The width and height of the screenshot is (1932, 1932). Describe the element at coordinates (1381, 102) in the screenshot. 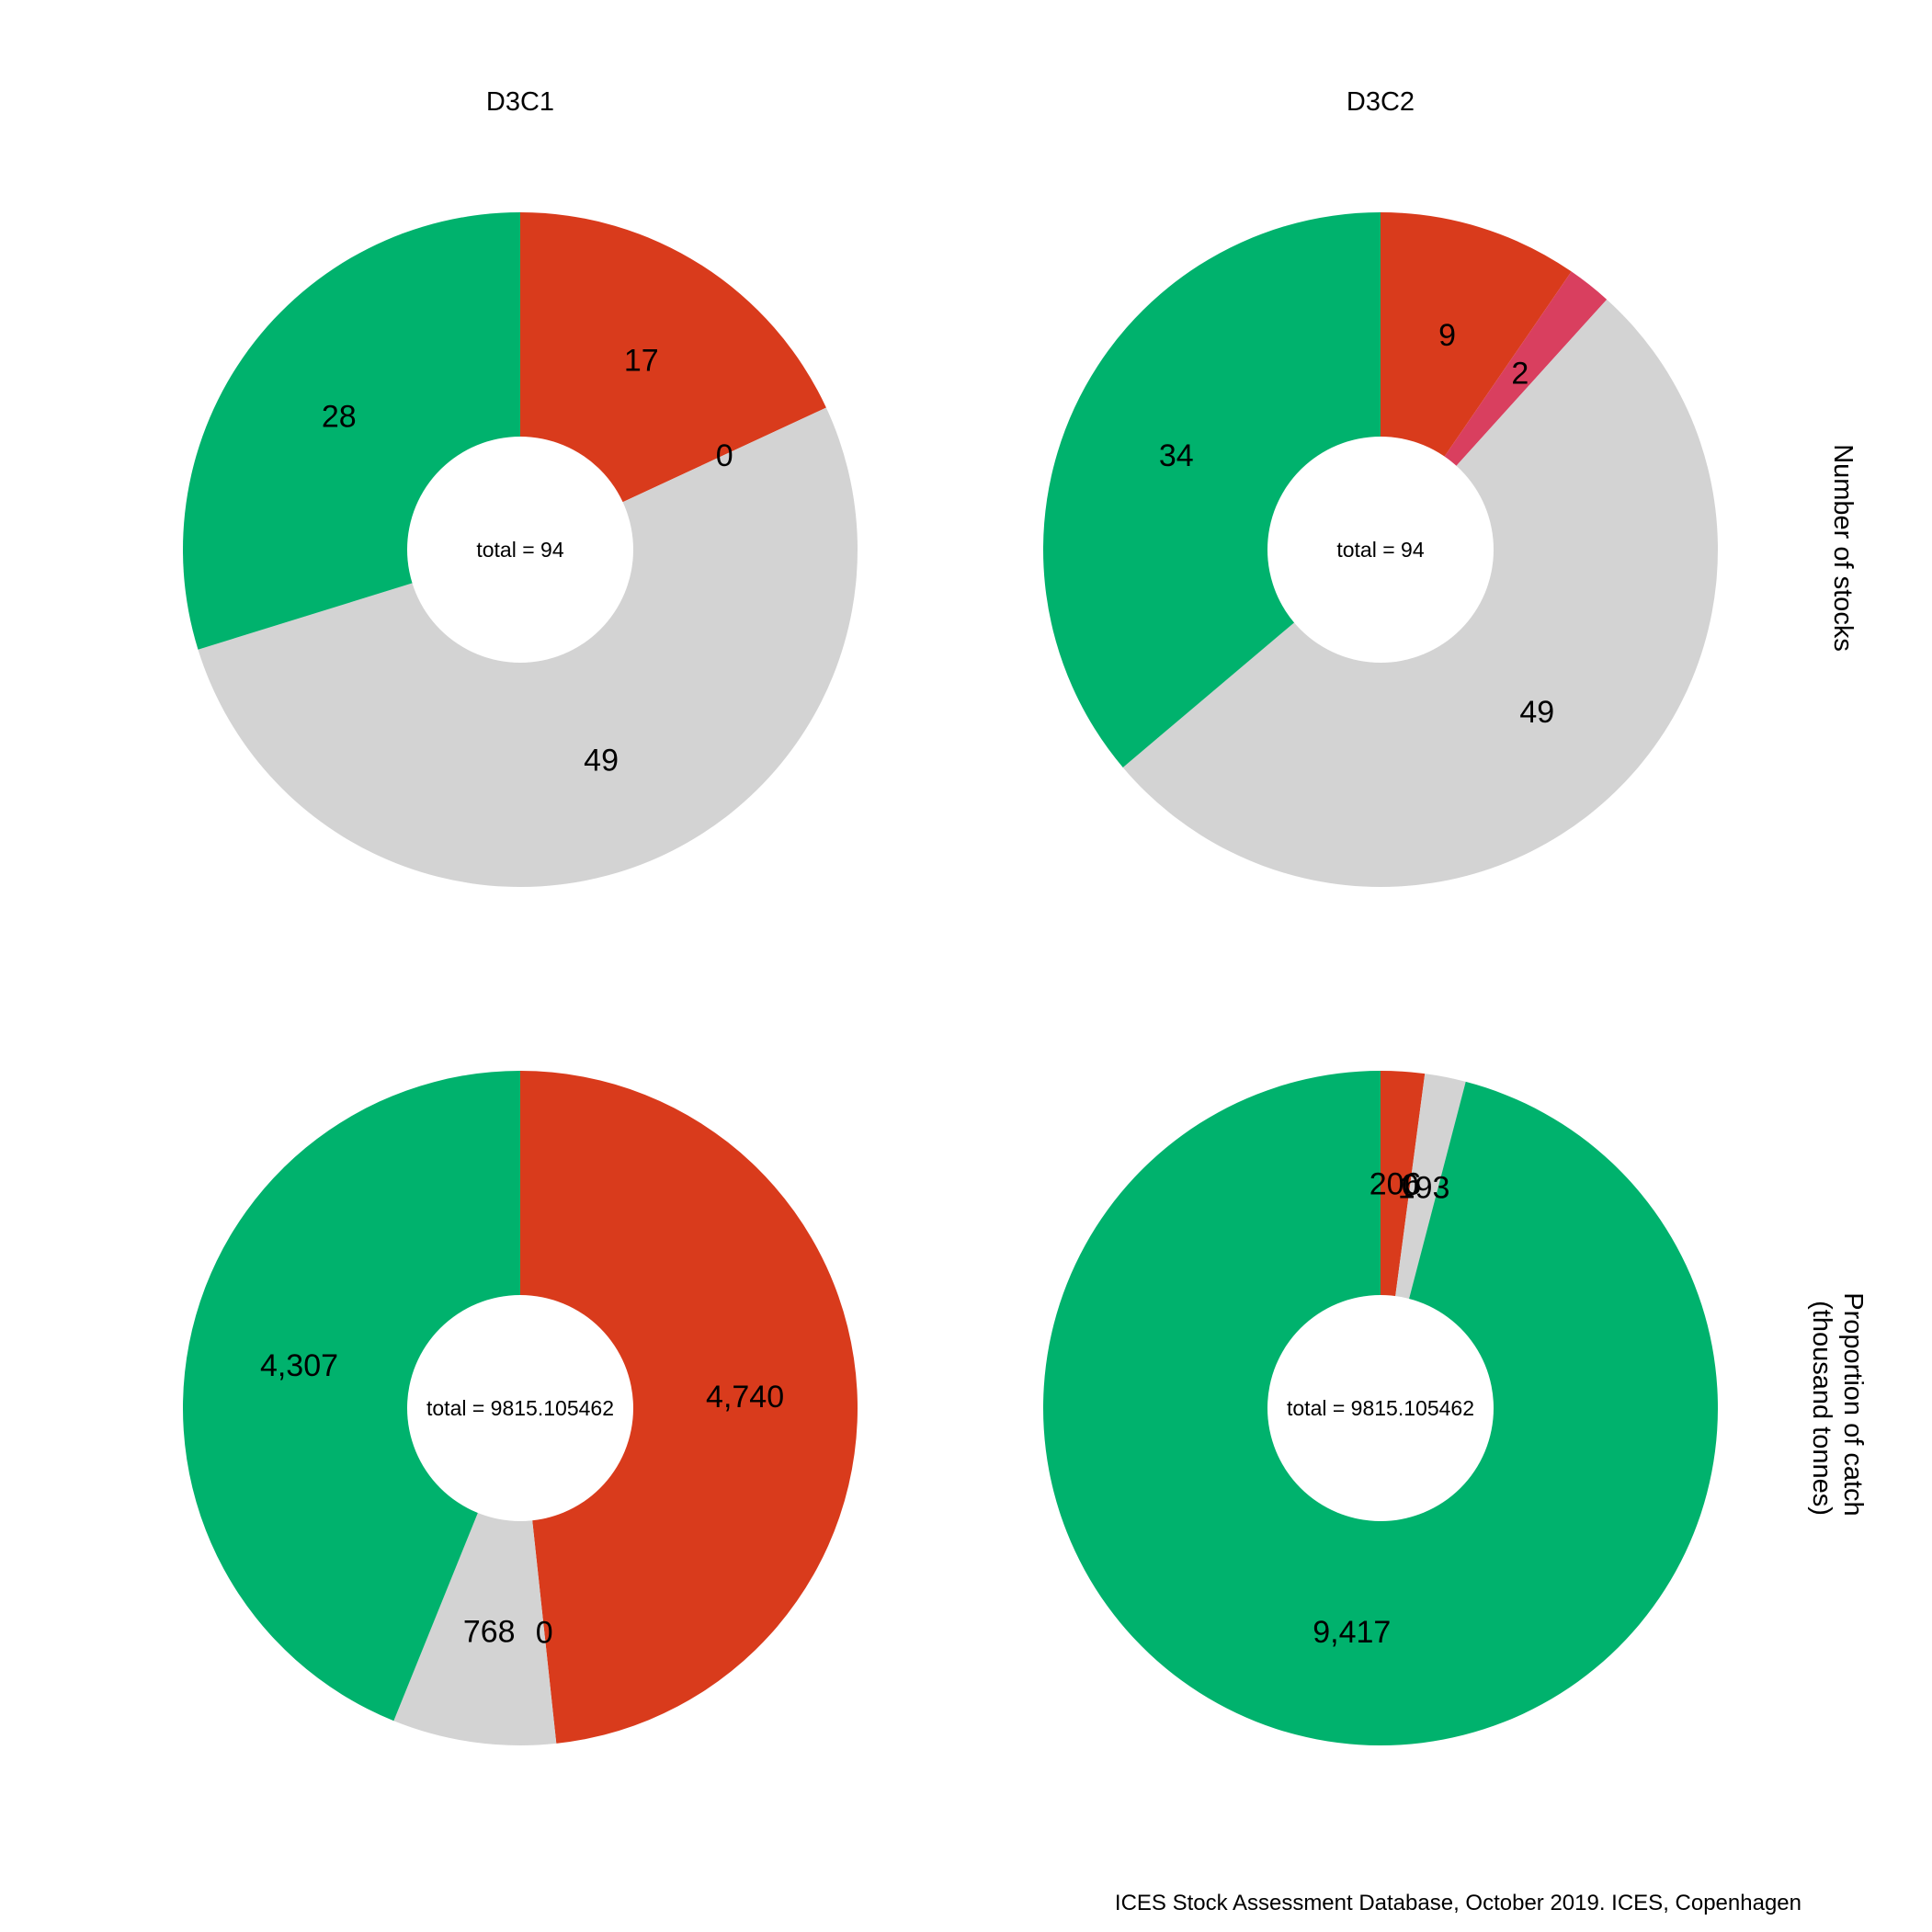

I see `column-title-d3c2: D3C2` at that location.